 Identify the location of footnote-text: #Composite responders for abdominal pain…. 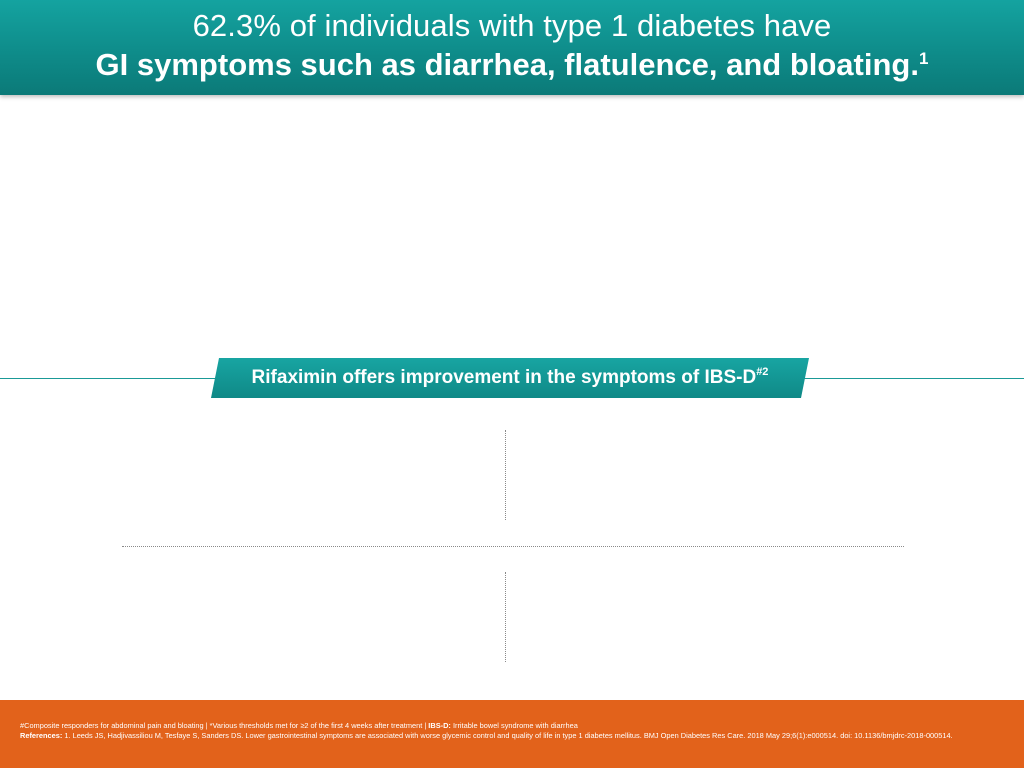
(224, 725).